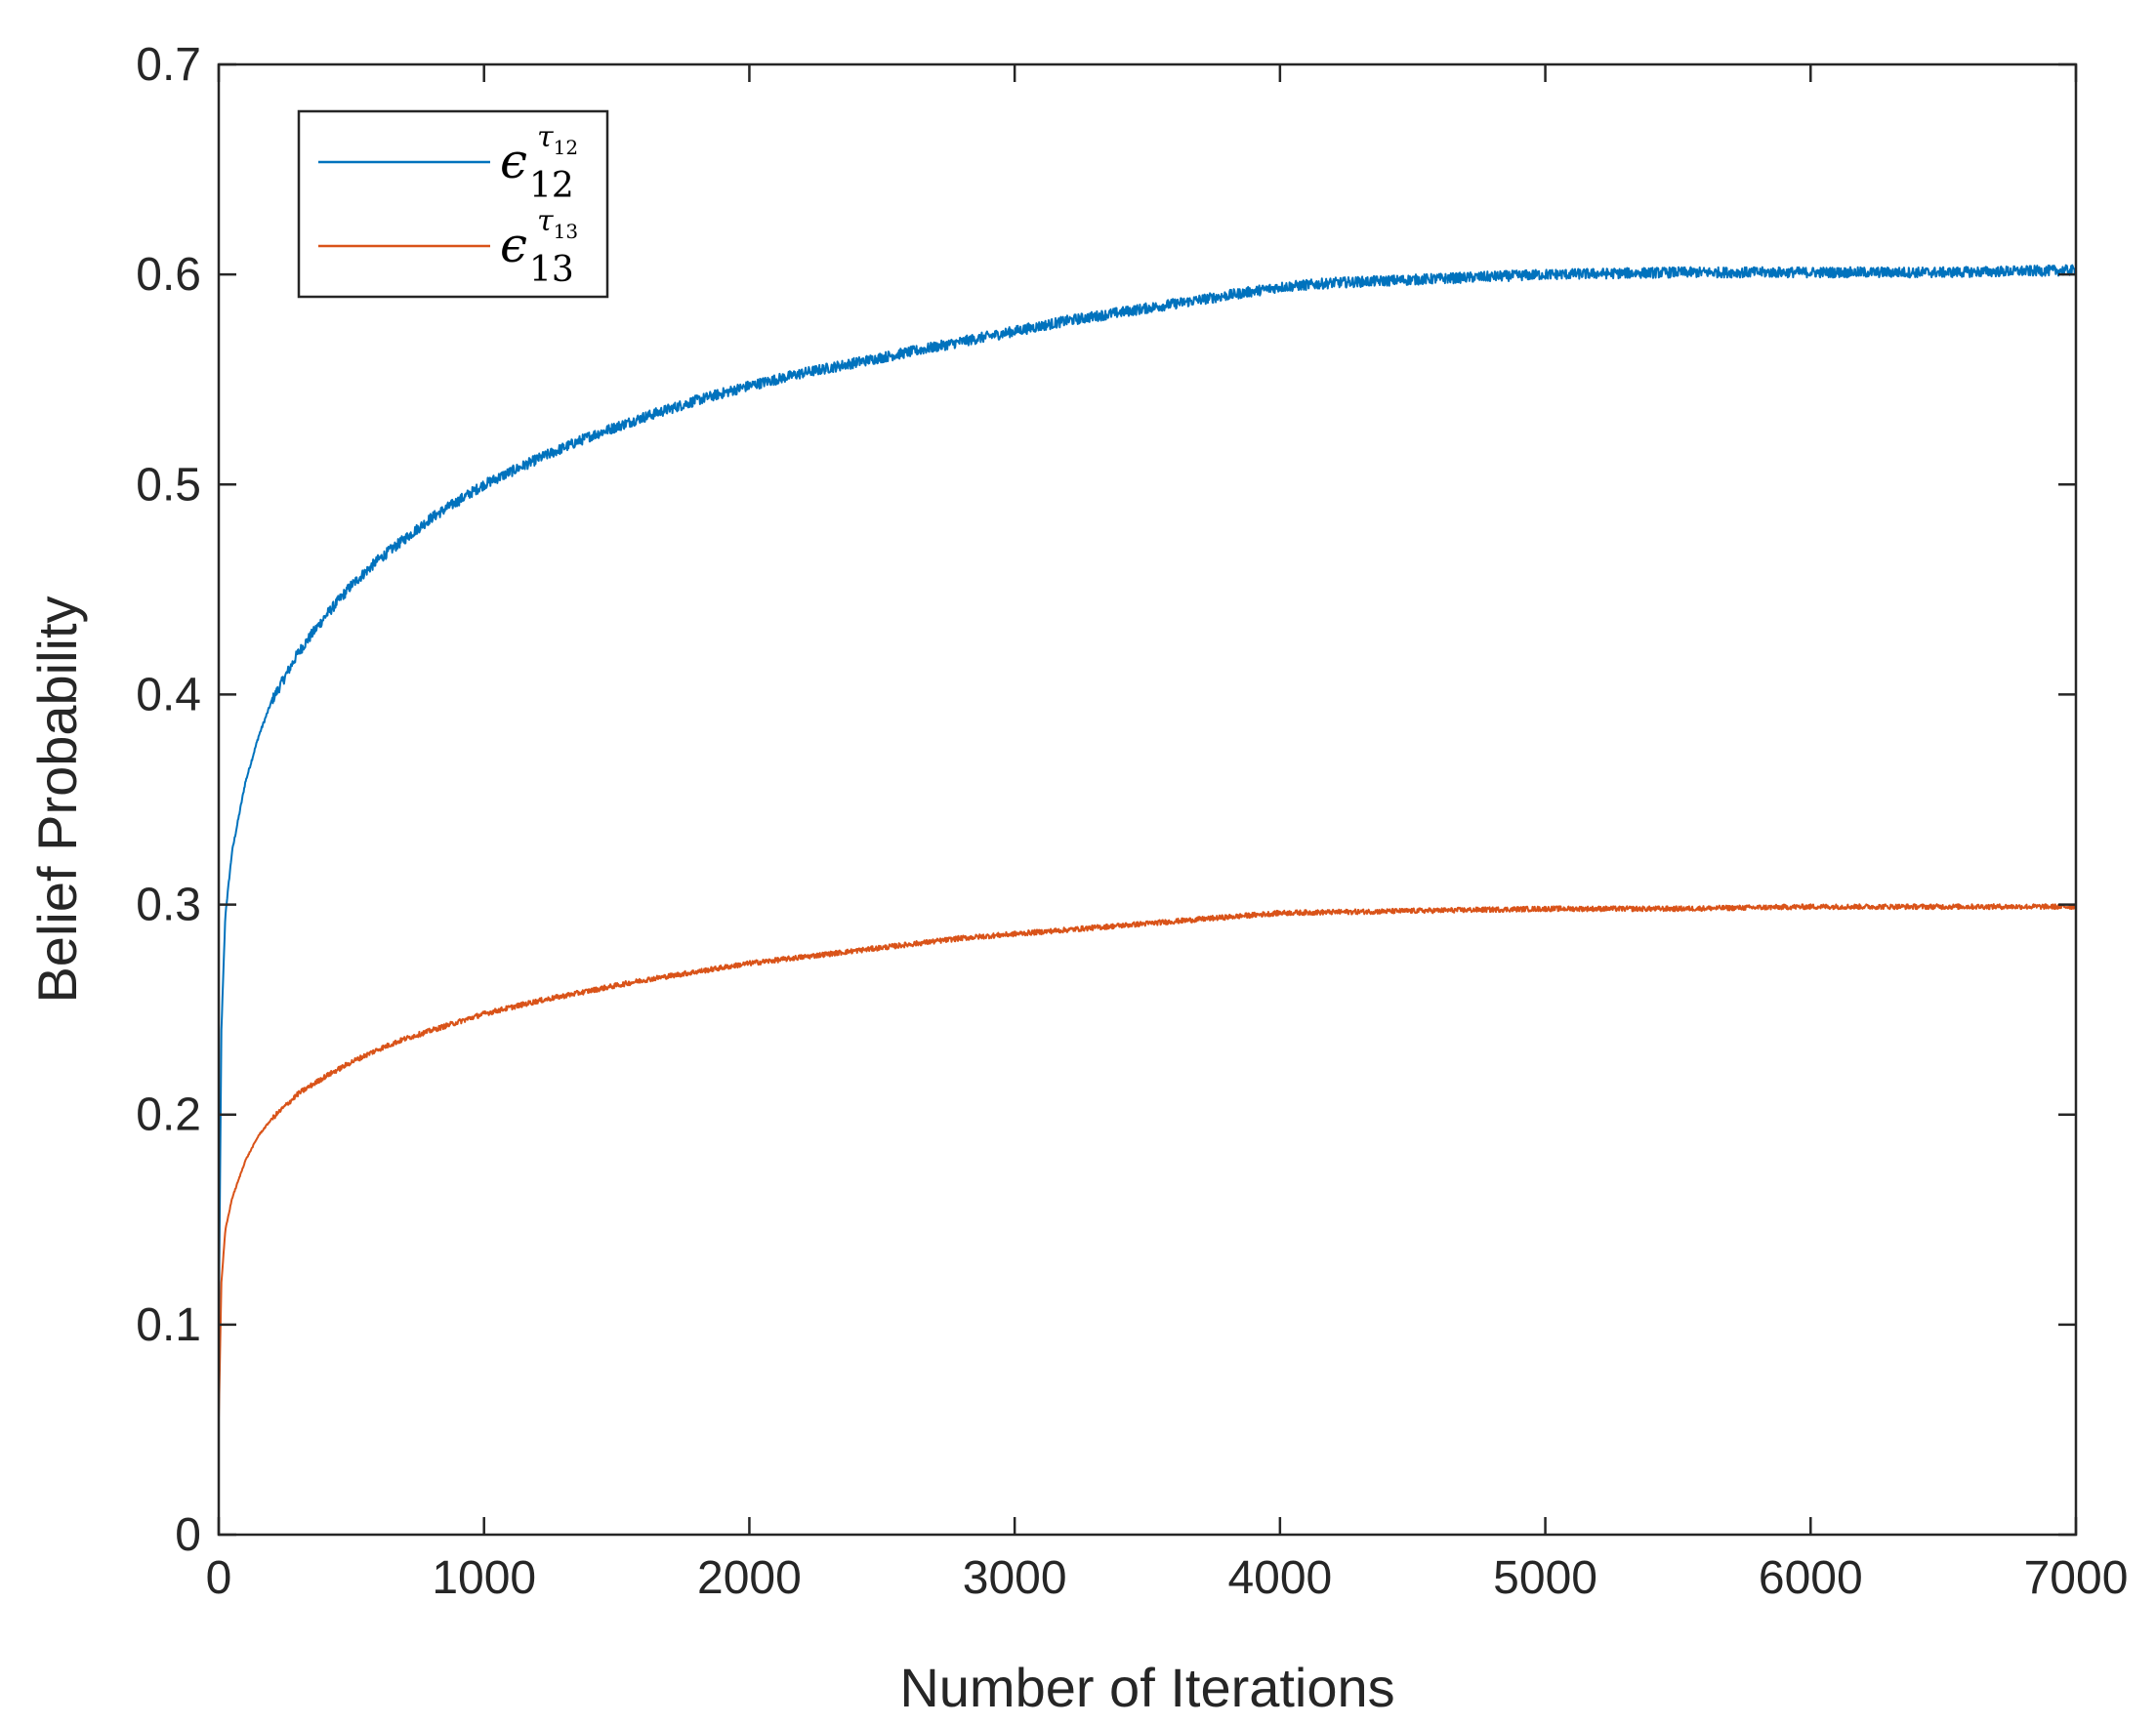 The height and width of the screenshot is (1726, 2156). I want to click on x-tick-label: 6000, so click(1811, 1578).